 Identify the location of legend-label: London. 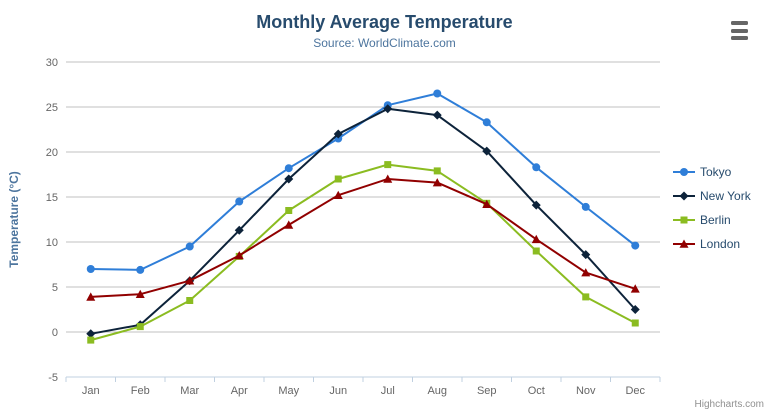
(720, 244).